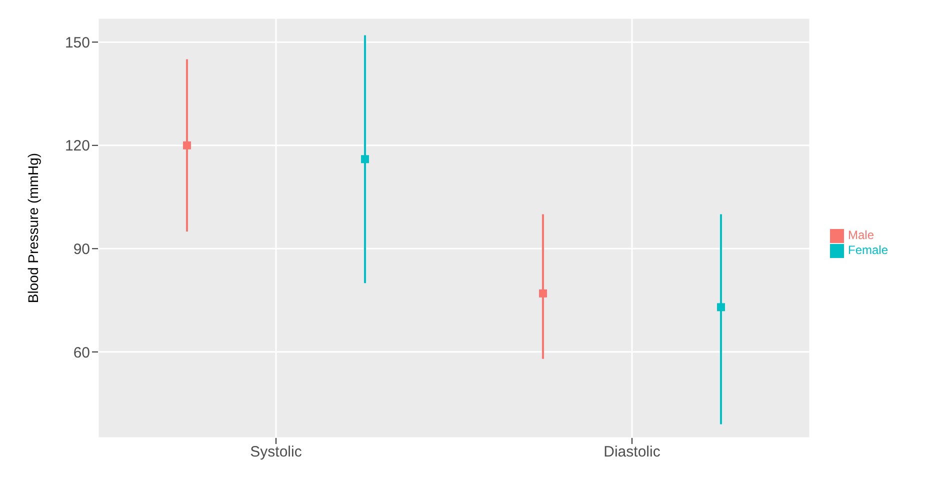 The width and height of the screenshot is (930, 480). I want to click on x-tick-label: Diastolic, so click(632, 452).